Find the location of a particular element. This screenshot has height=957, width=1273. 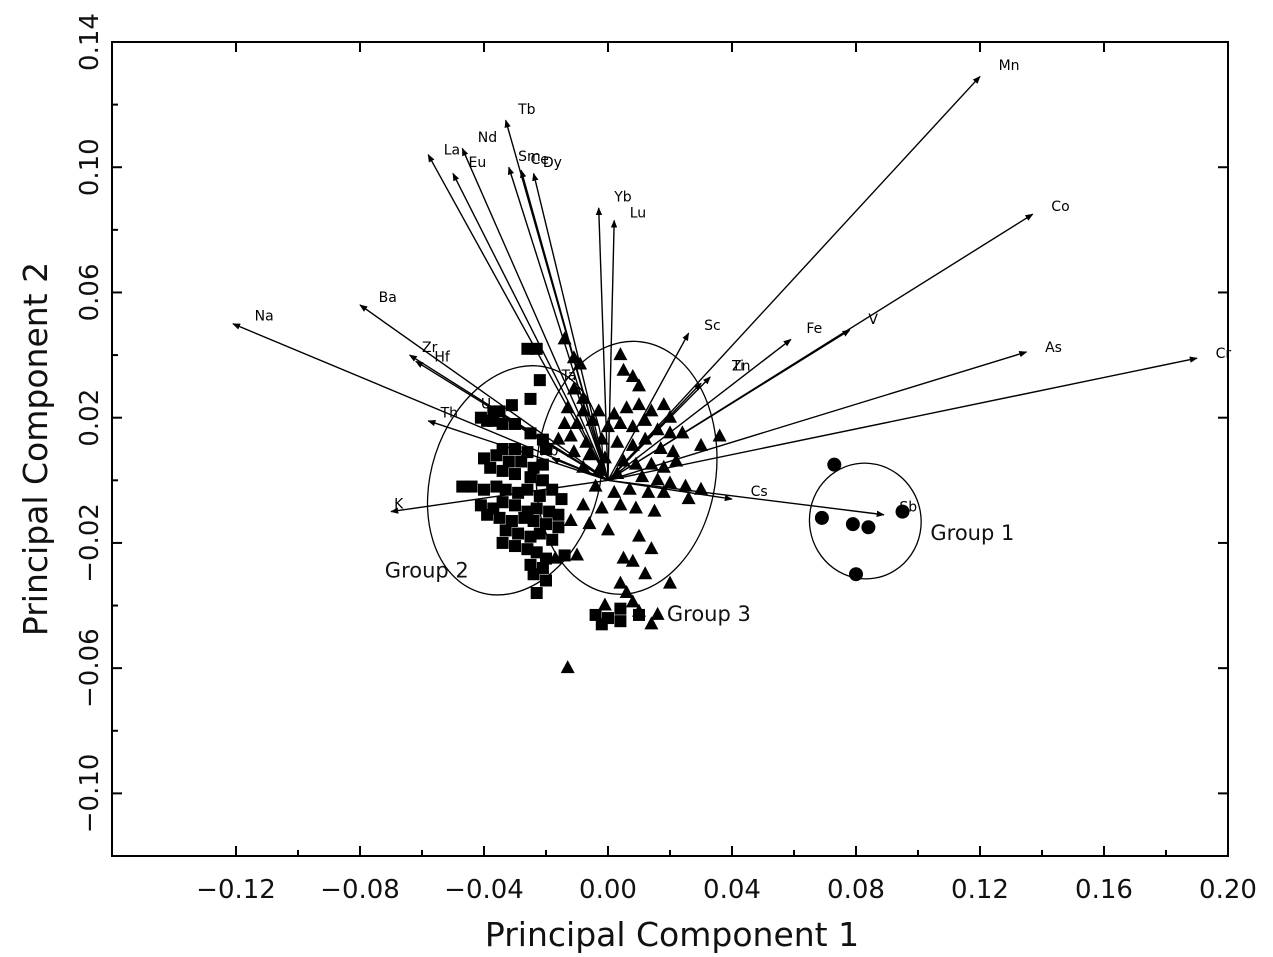

x-tick-label: 0.04 is located at coordinates (732, 890).